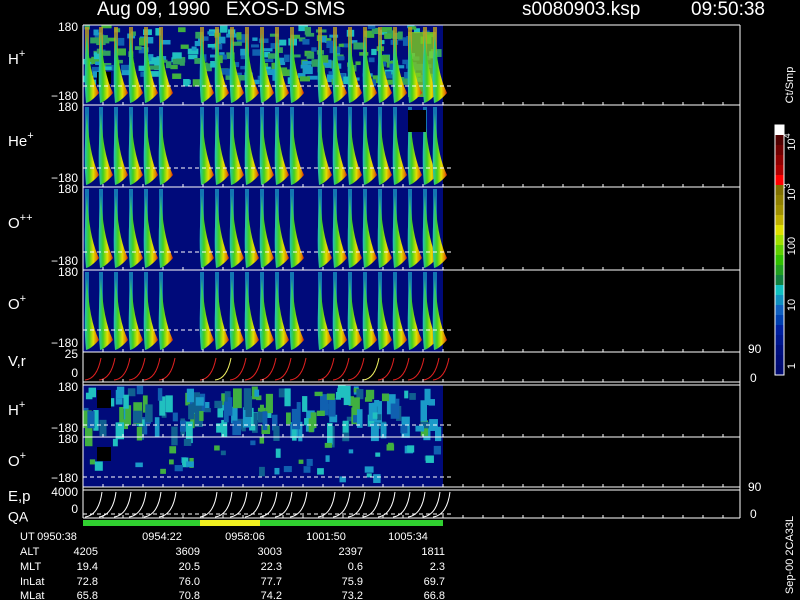 The width and height of the screenshot is (800, 600). I want to click on colorbar-label: 10, so click(792, 305).